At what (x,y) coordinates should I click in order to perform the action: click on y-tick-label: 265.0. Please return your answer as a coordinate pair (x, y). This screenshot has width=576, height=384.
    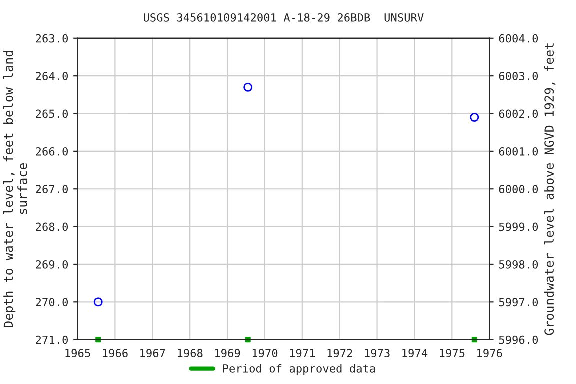
    Looking at the image, I should click on (52, 114).